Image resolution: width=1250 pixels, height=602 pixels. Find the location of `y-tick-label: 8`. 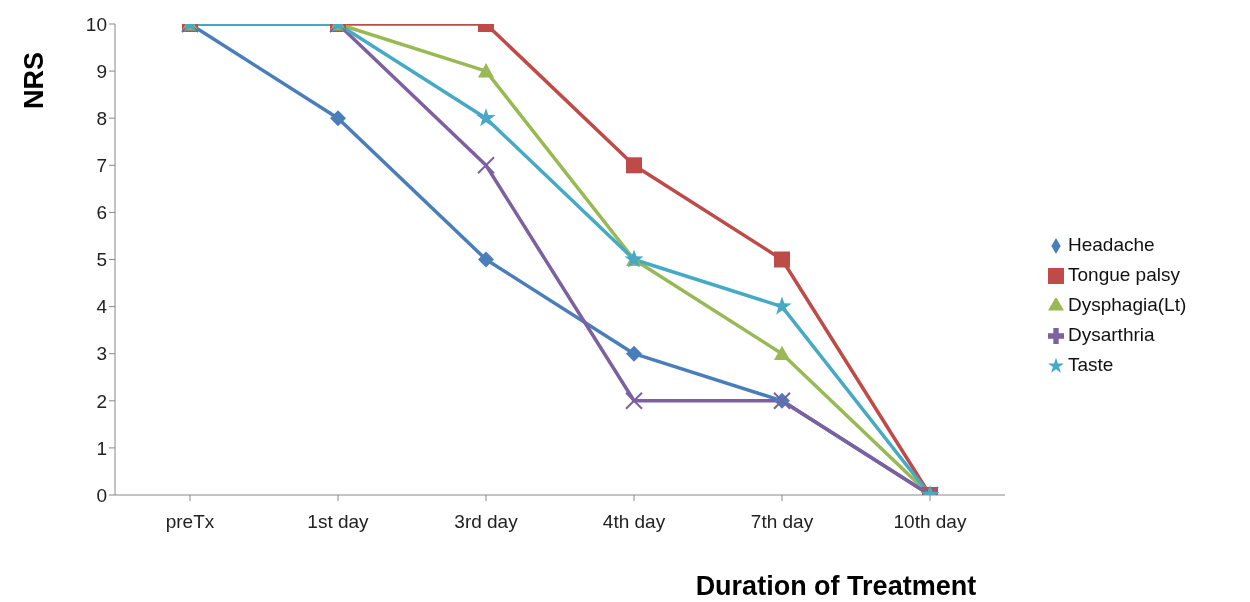

y-tick-label: 8 is located at coordinates (101, 118).